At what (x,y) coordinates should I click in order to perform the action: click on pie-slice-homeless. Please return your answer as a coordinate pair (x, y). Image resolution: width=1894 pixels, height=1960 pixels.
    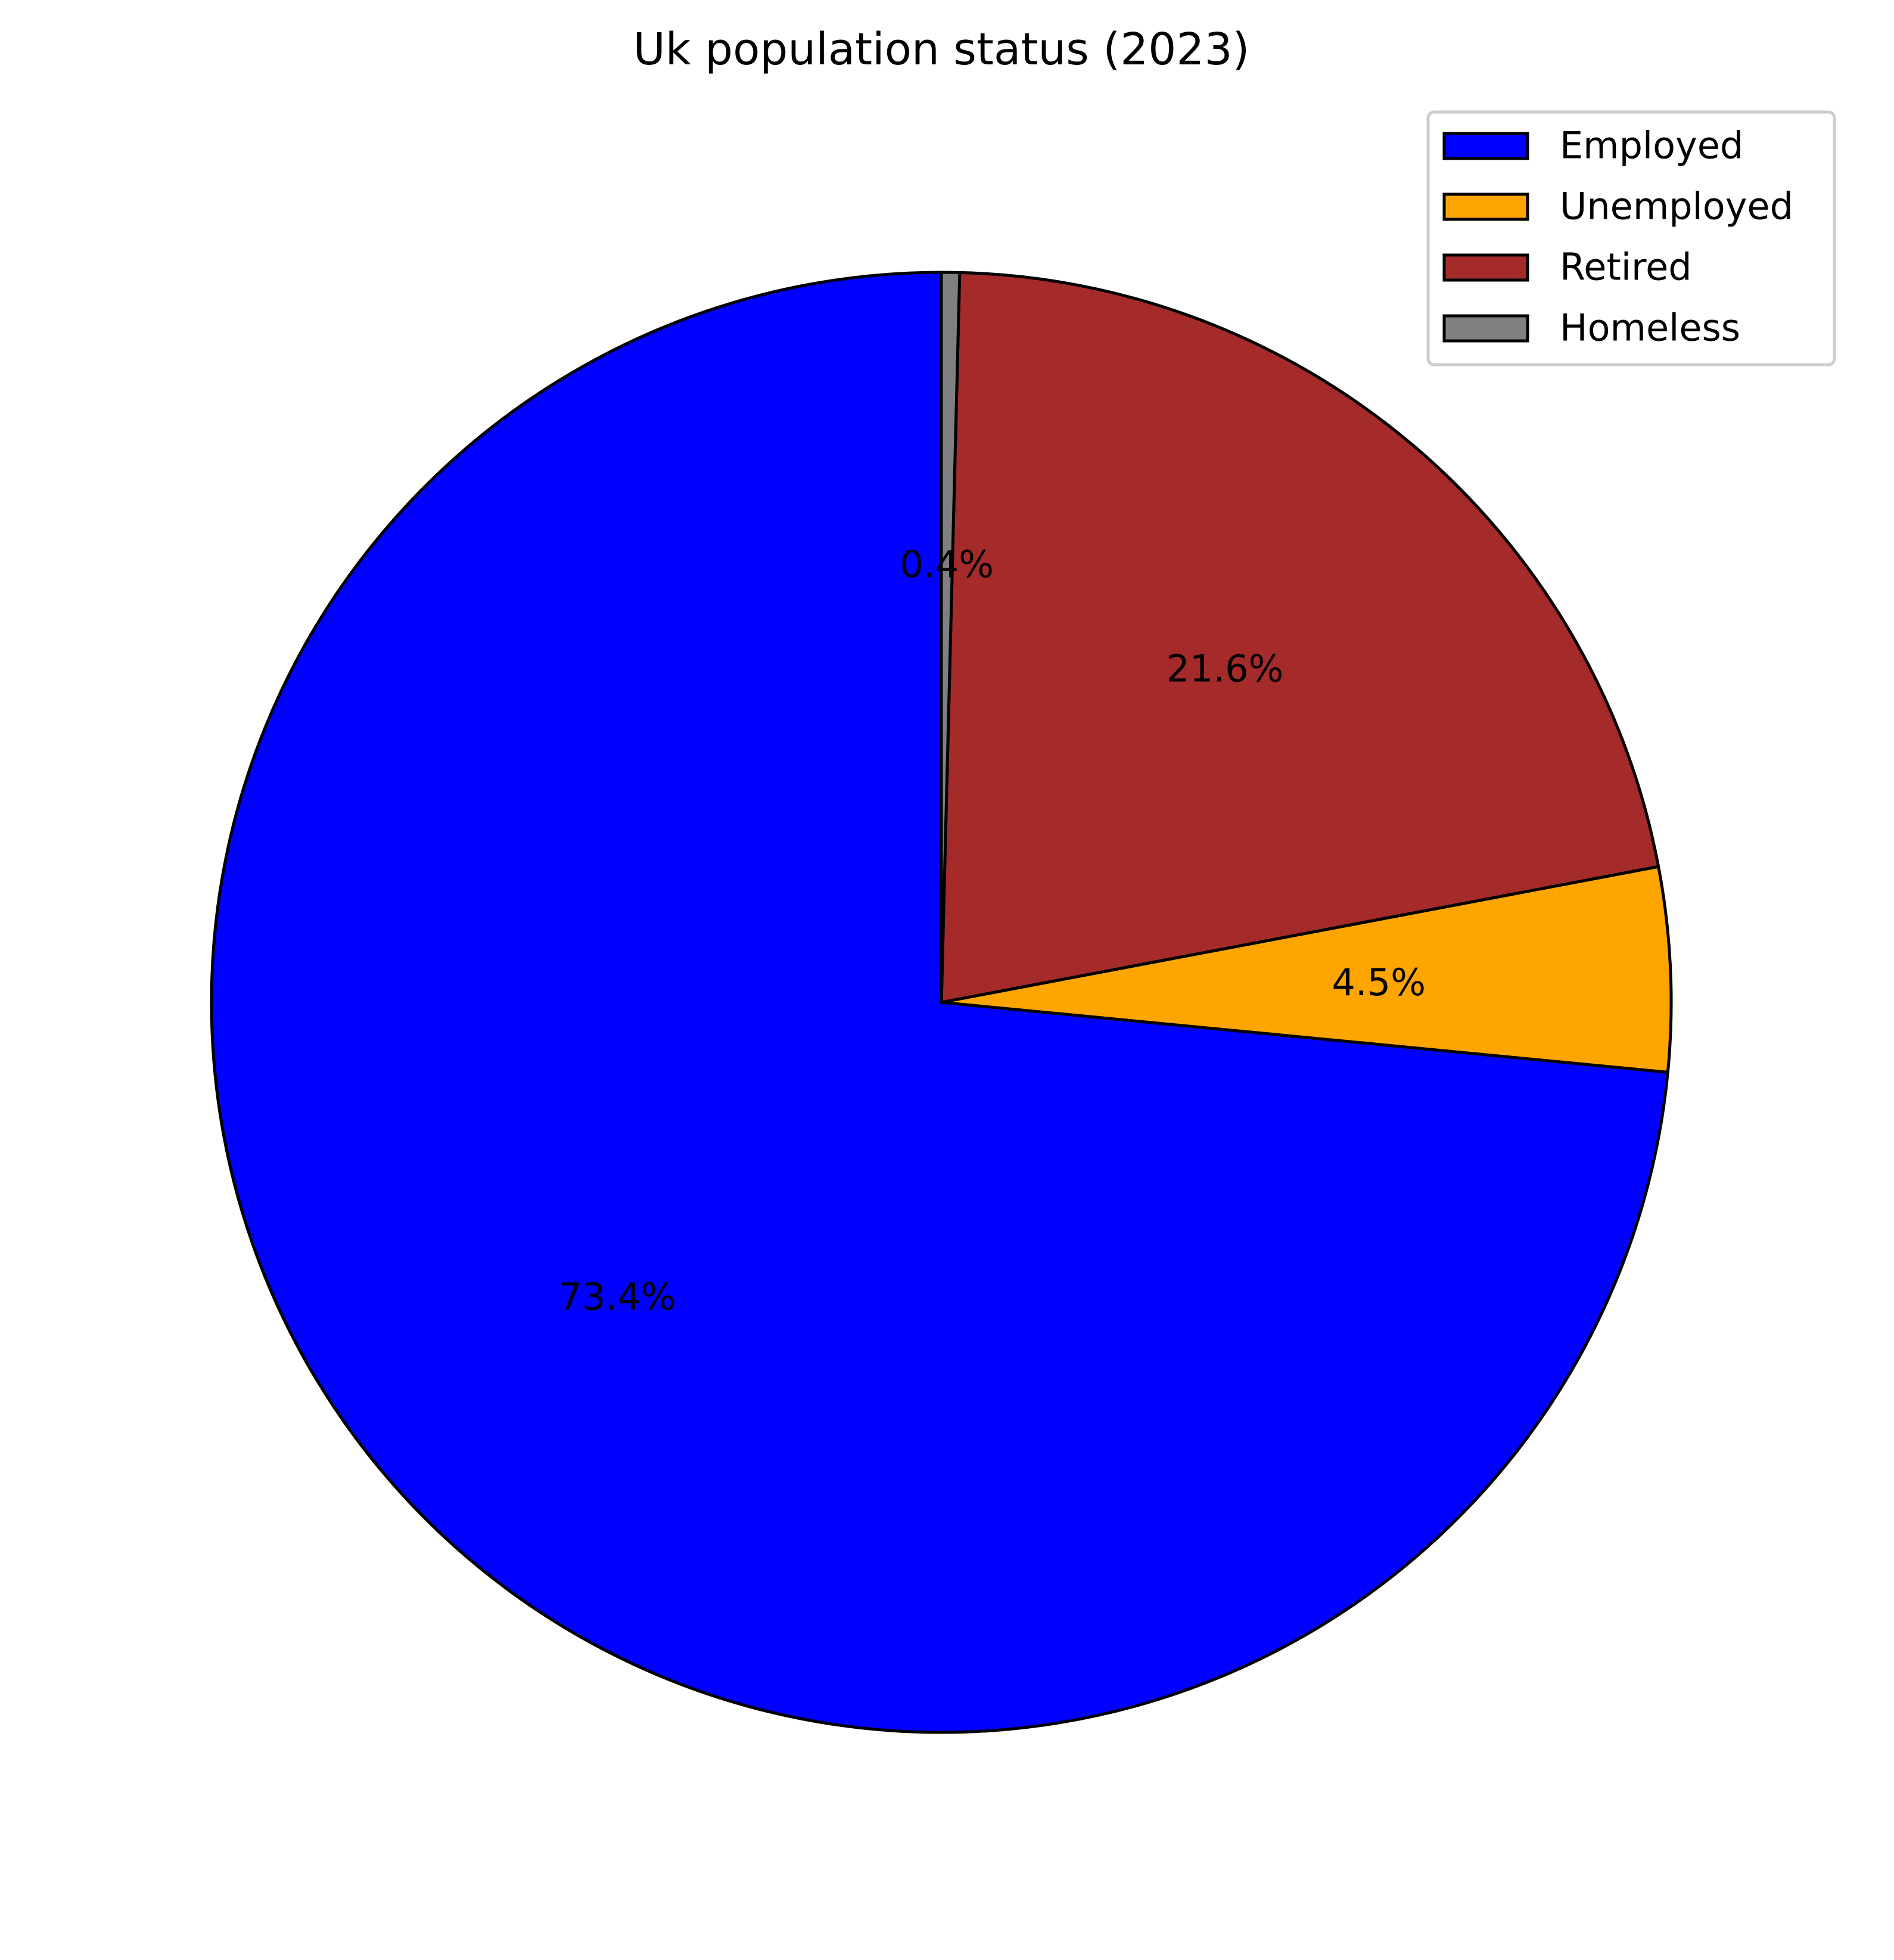
    Looking at the image, I should click on (951, 637).